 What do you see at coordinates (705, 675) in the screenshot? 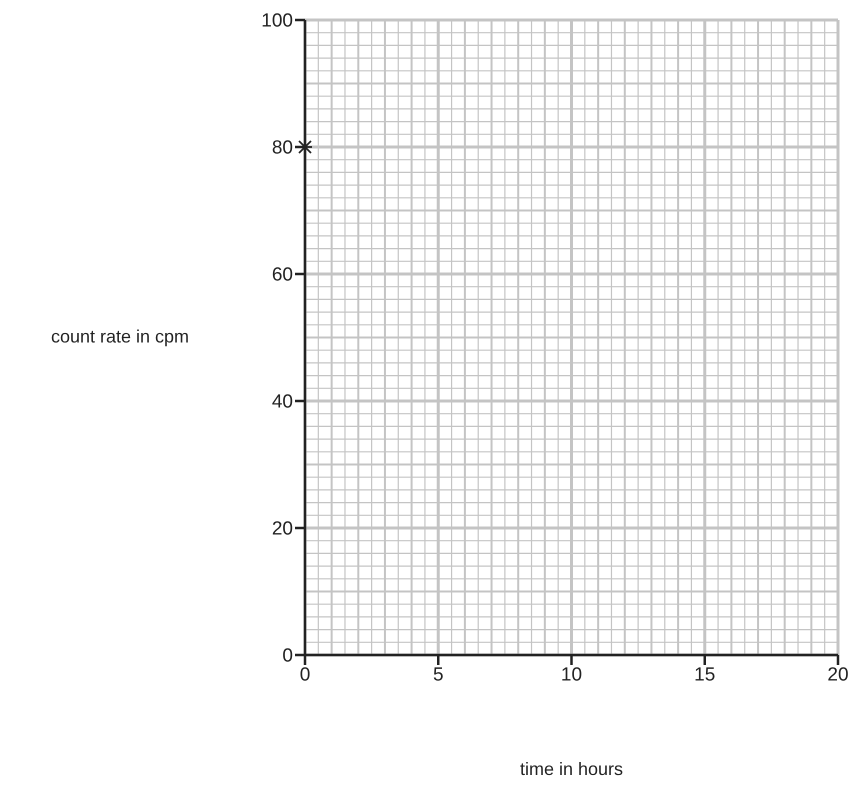
I see `x-tick-label: 15` at bounding box center [705, 675].